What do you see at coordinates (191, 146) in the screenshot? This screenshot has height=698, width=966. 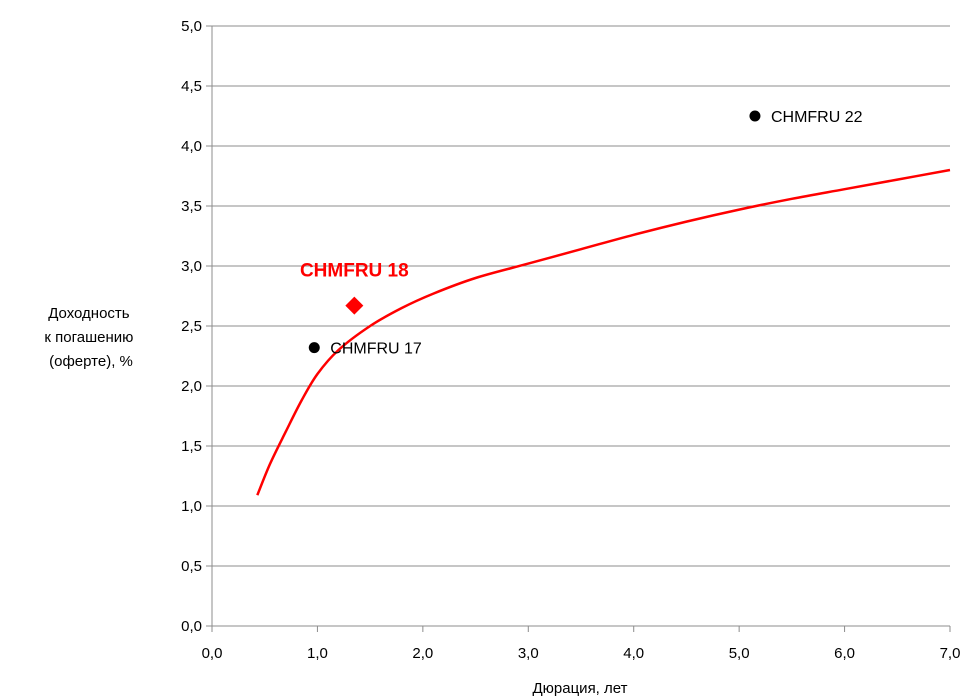 I see `y-tick-label: 4,0` at bounding box center [191, 146].